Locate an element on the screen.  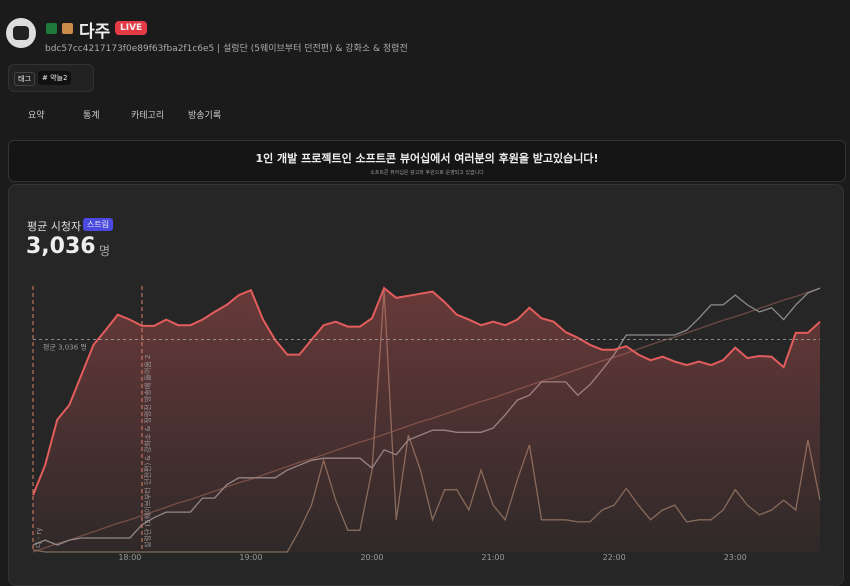
card-unit: 명 is located at coordinates (105, 251).